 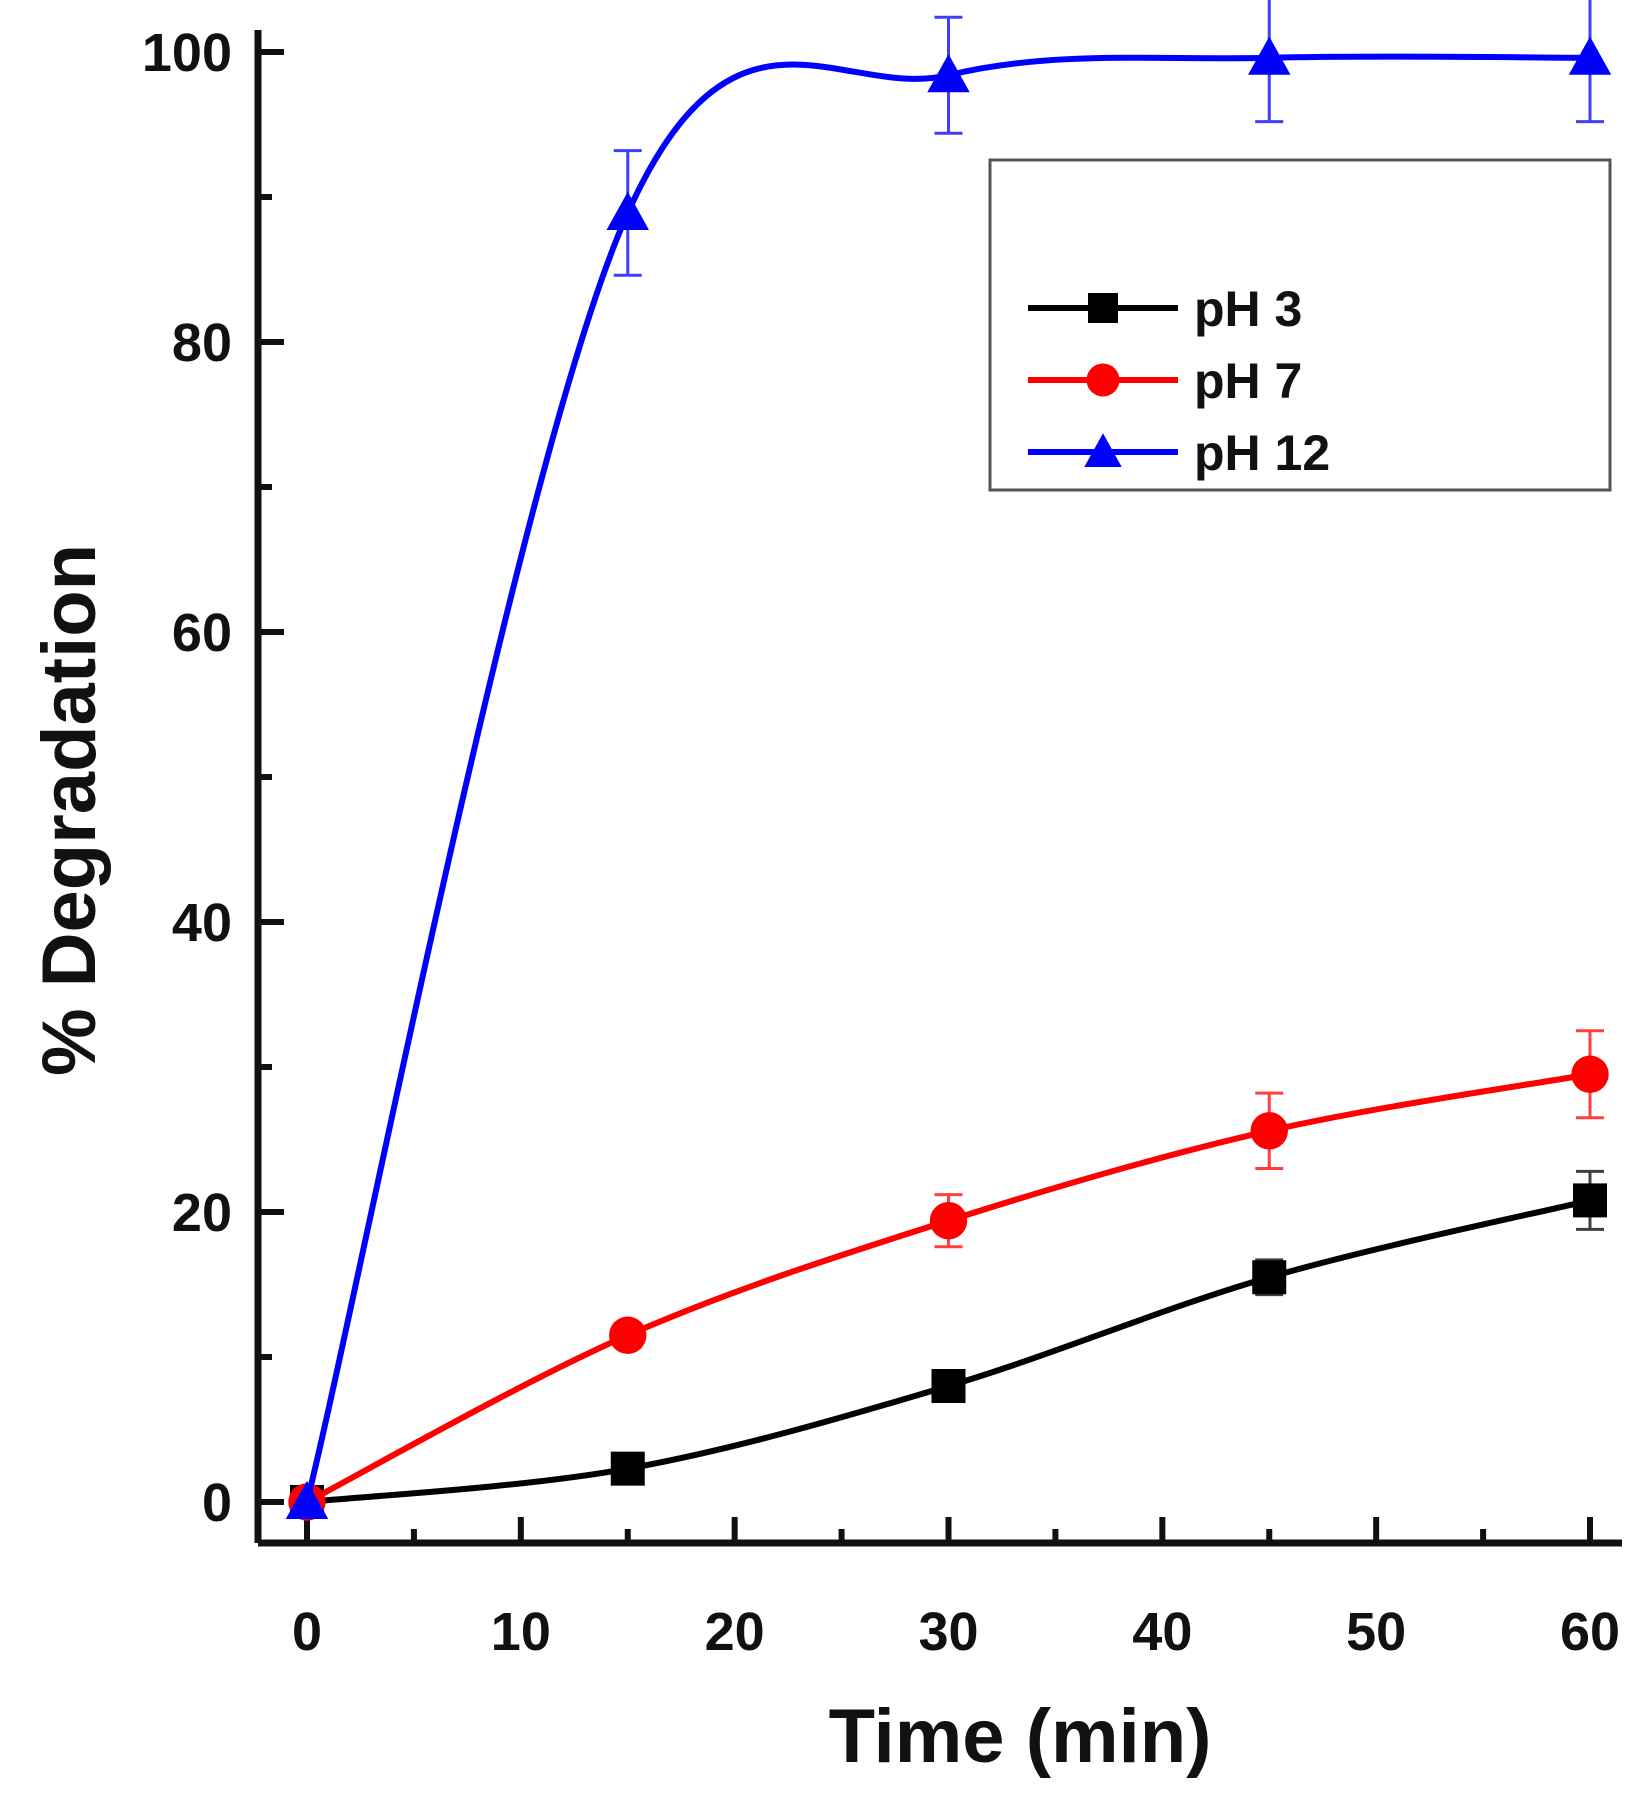 I want to click on x-ticks: 0 10 20 30 40 50 60, so click(x=956, y=1589).